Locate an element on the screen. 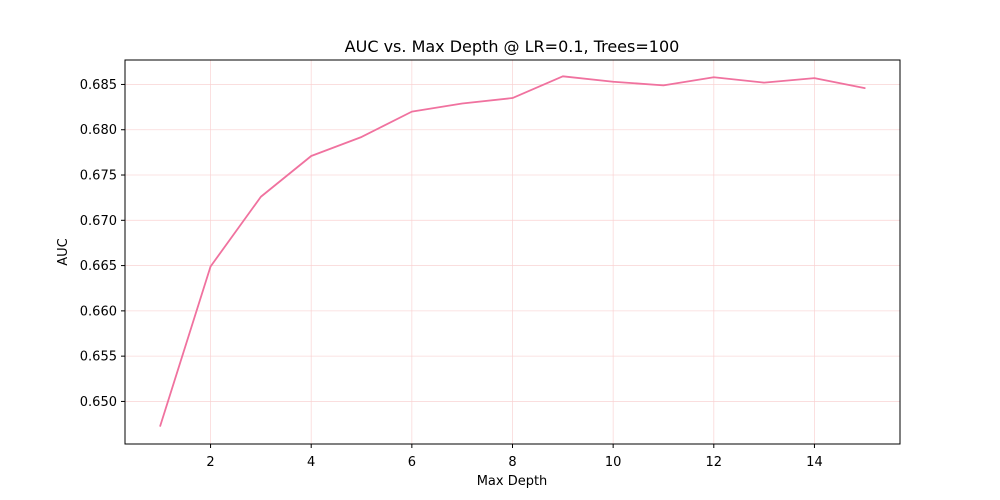 The height and width of the screenshot is (500, 1000). x-tick-label: 12 is located at coordinates (714, 462).